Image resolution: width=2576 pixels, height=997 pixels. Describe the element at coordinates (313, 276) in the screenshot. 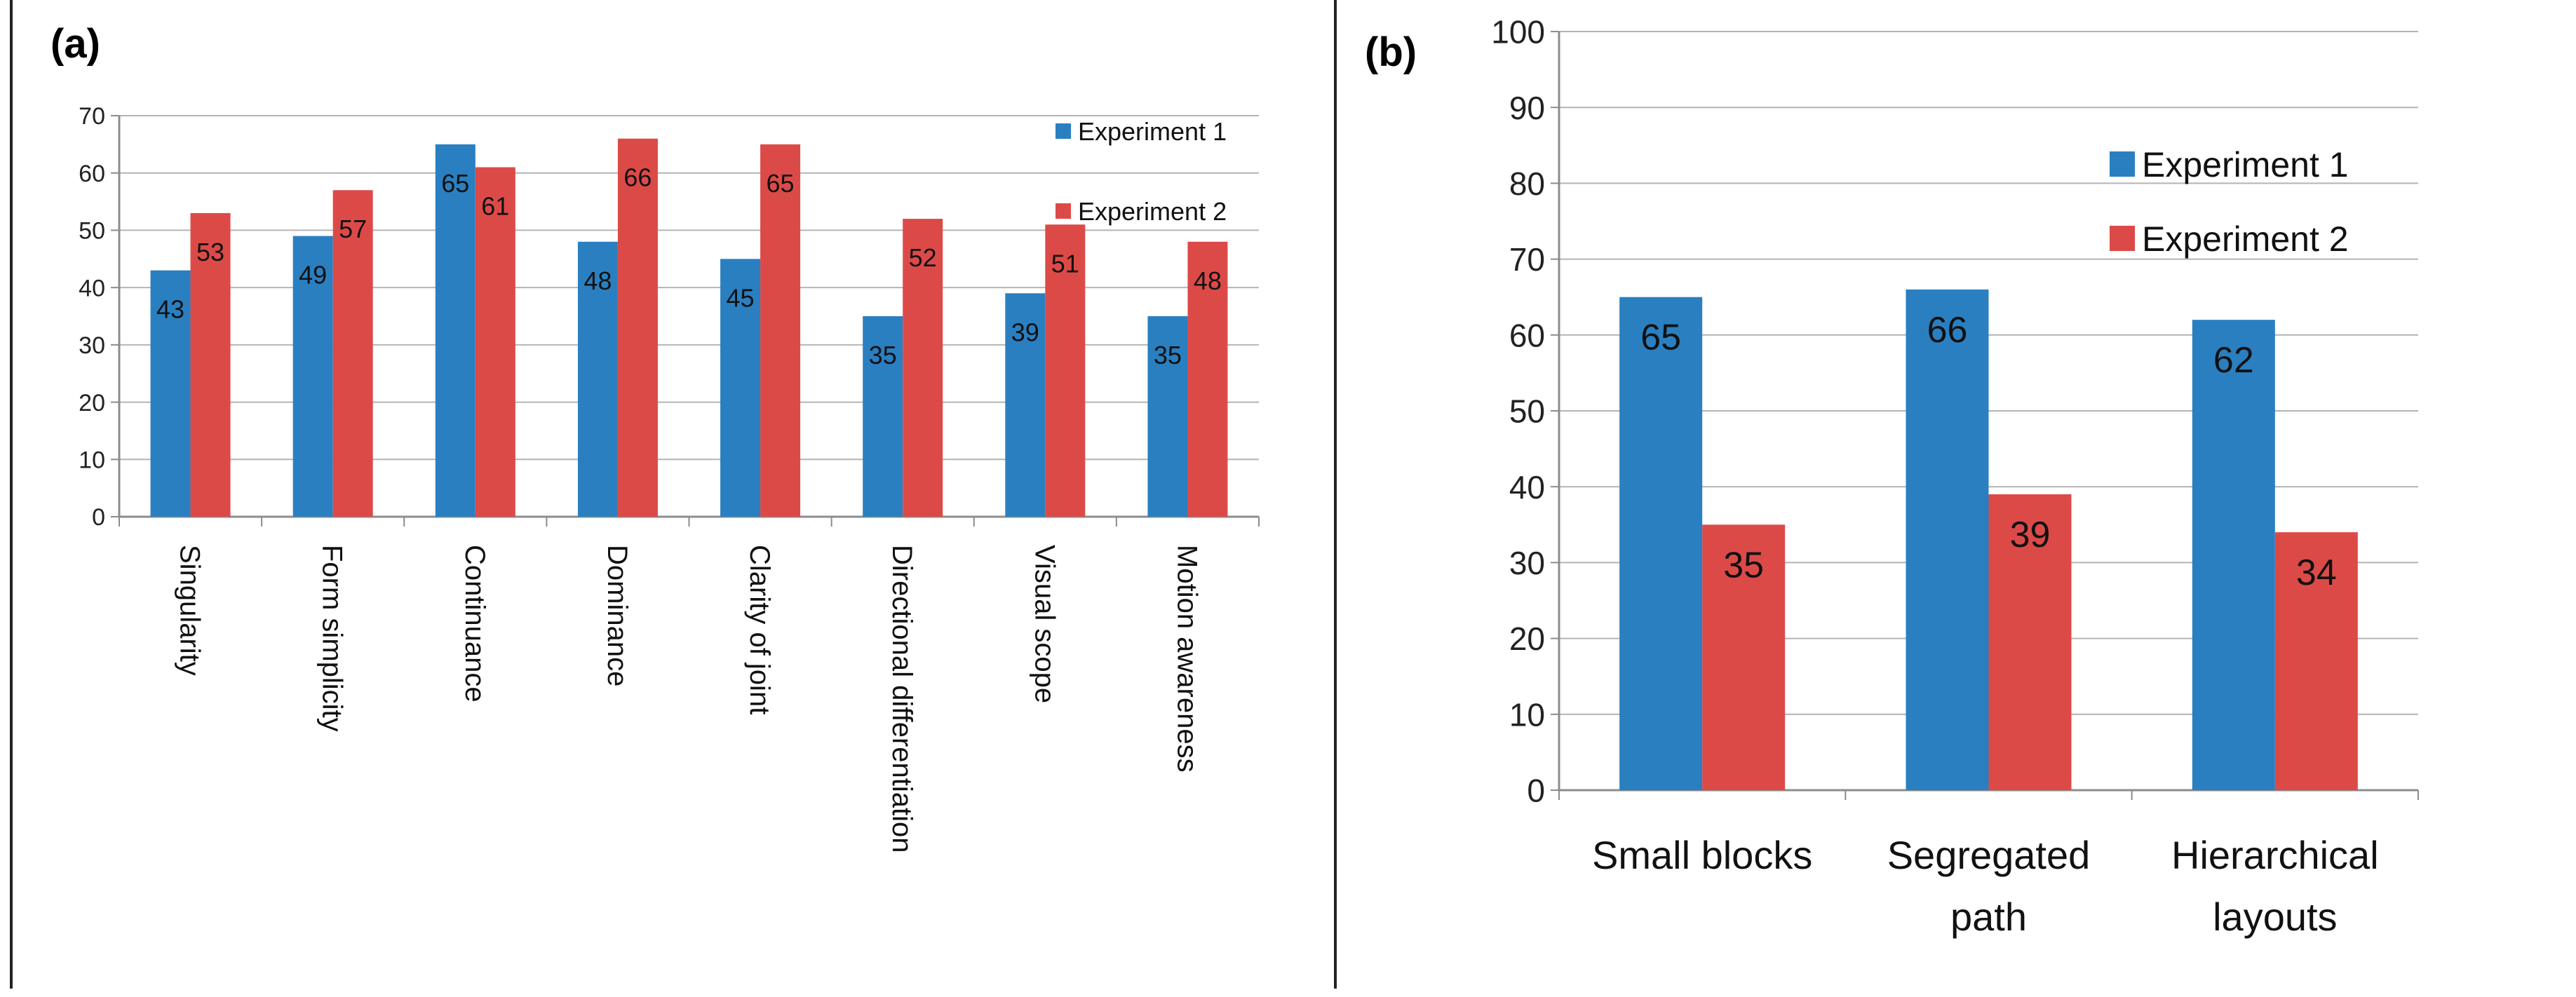

I see `data-label: 49` at that location.